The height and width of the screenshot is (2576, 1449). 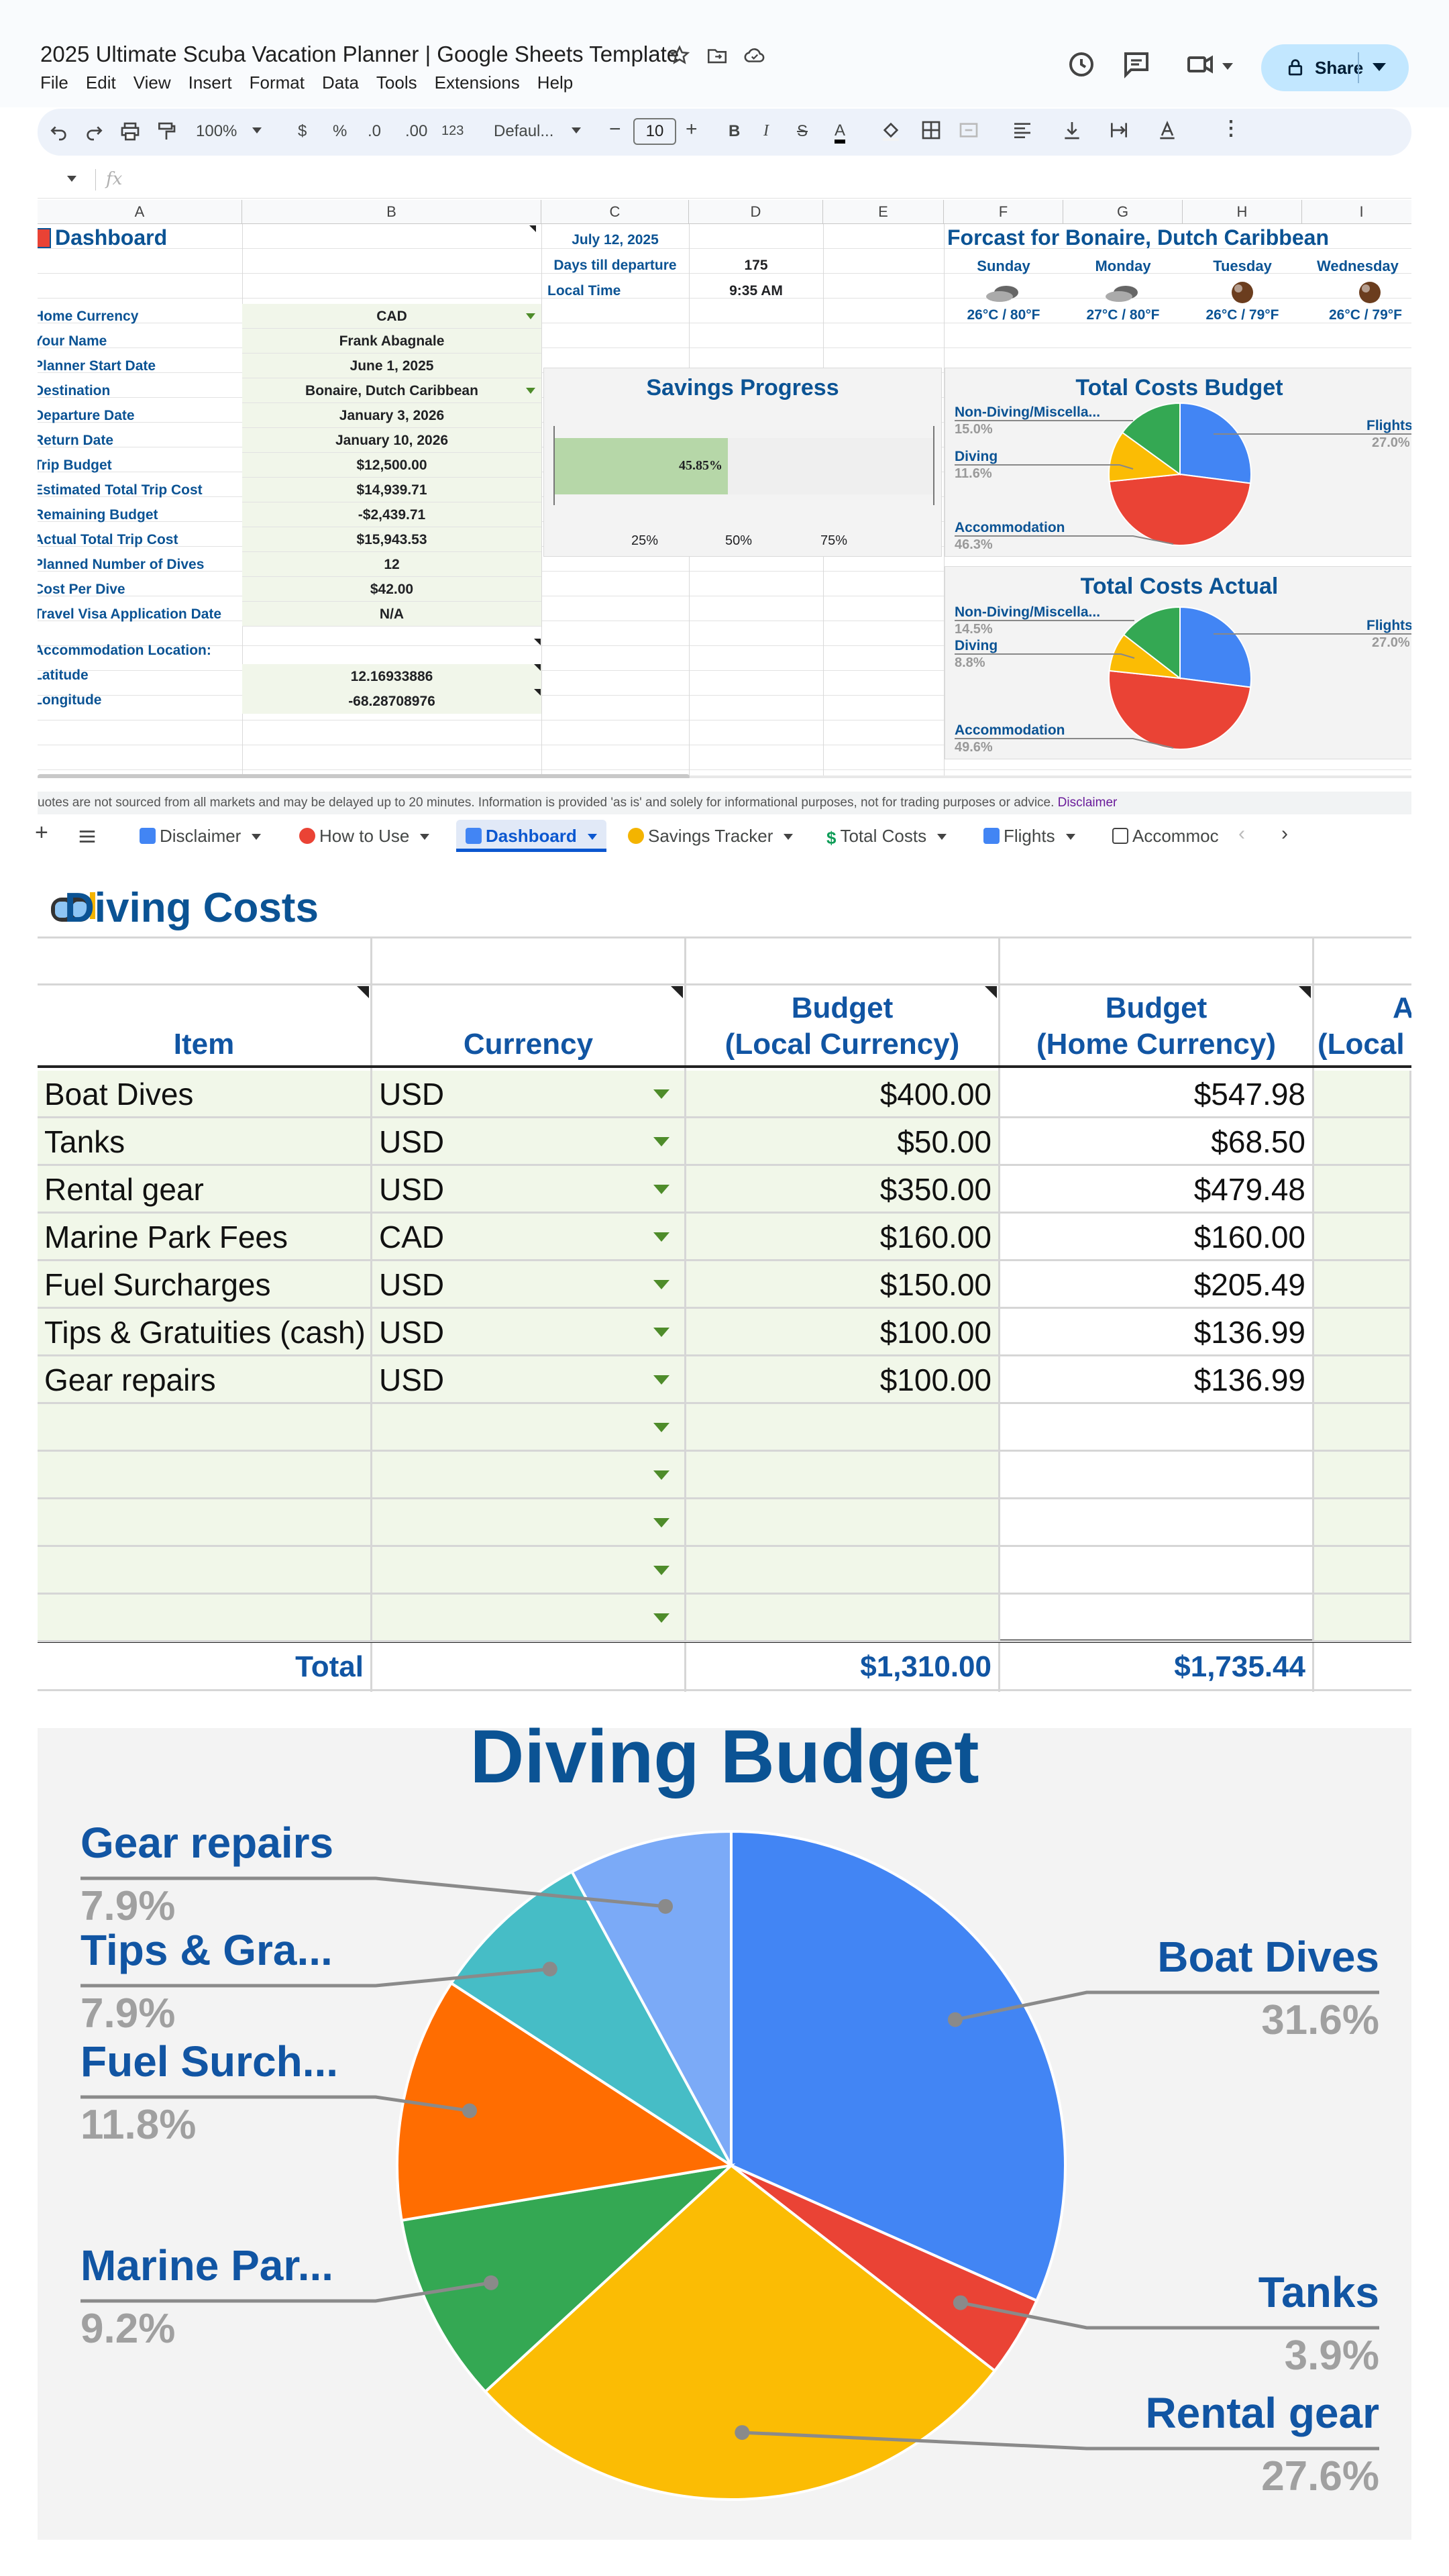 What do you see at coordinates (416, 131) in the screenshot?
I see `increase-decimal-button: .00` at bounding box center [416, 131].